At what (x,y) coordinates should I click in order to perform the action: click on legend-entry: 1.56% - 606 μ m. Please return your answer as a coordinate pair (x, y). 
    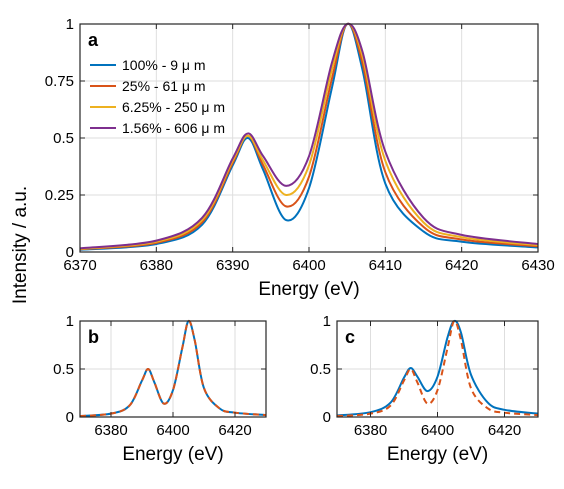
    Looking at the image, I should click on (173, 128).